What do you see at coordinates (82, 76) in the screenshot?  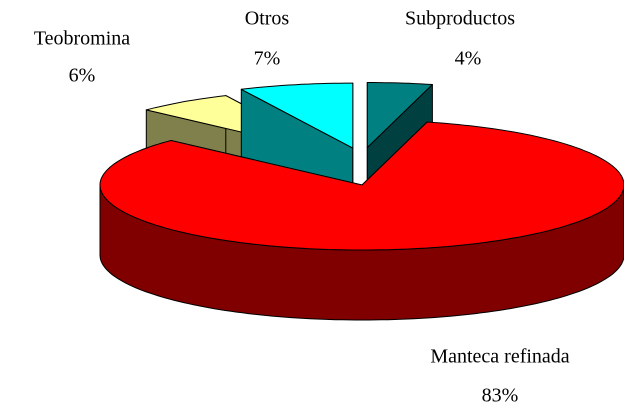 I see `slice-value-label: 6%` at bounding box center [82, 76].